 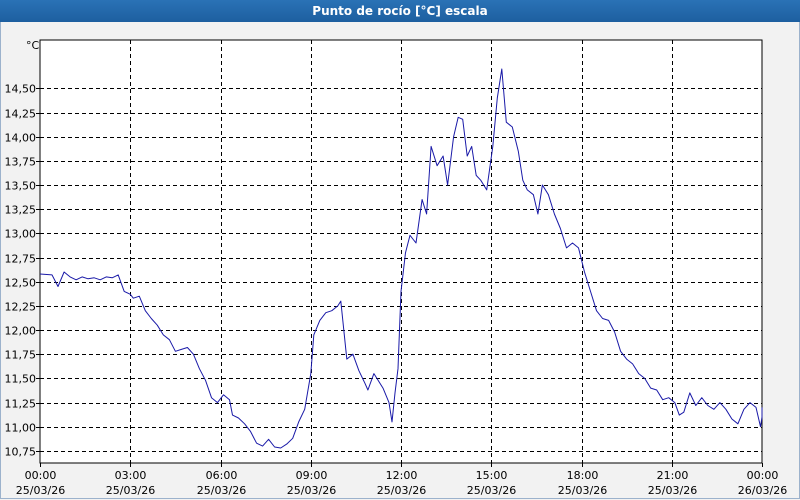 I want to click on x-tick-time-label: 21:00, so click(x=673, y=475).